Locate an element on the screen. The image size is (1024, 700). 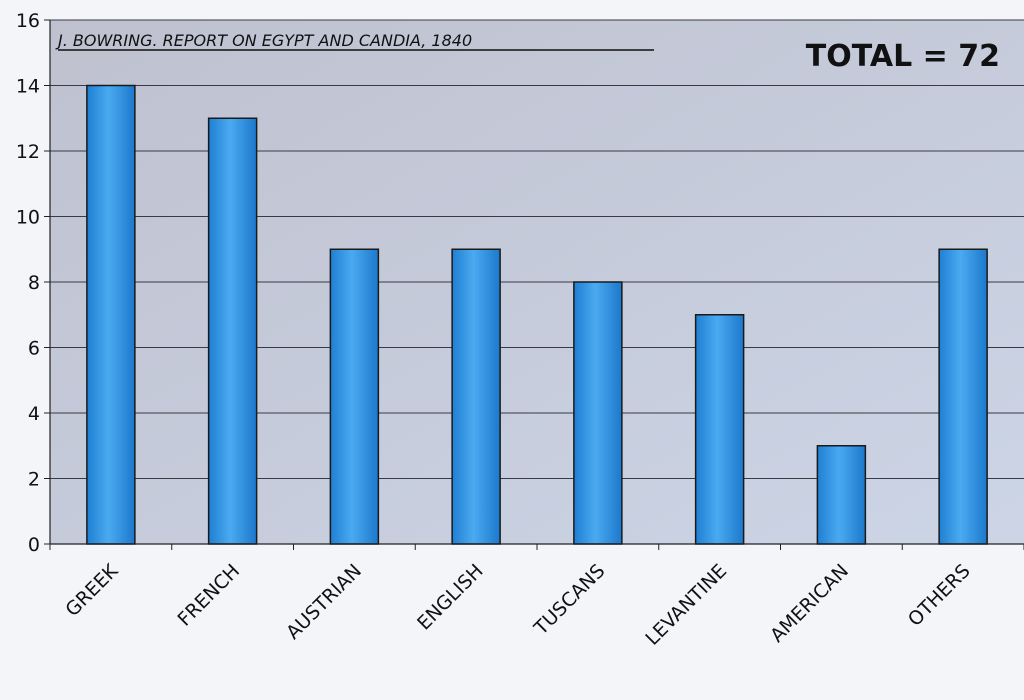
y-tick-label: 16 is located at coordinates (28, 21).